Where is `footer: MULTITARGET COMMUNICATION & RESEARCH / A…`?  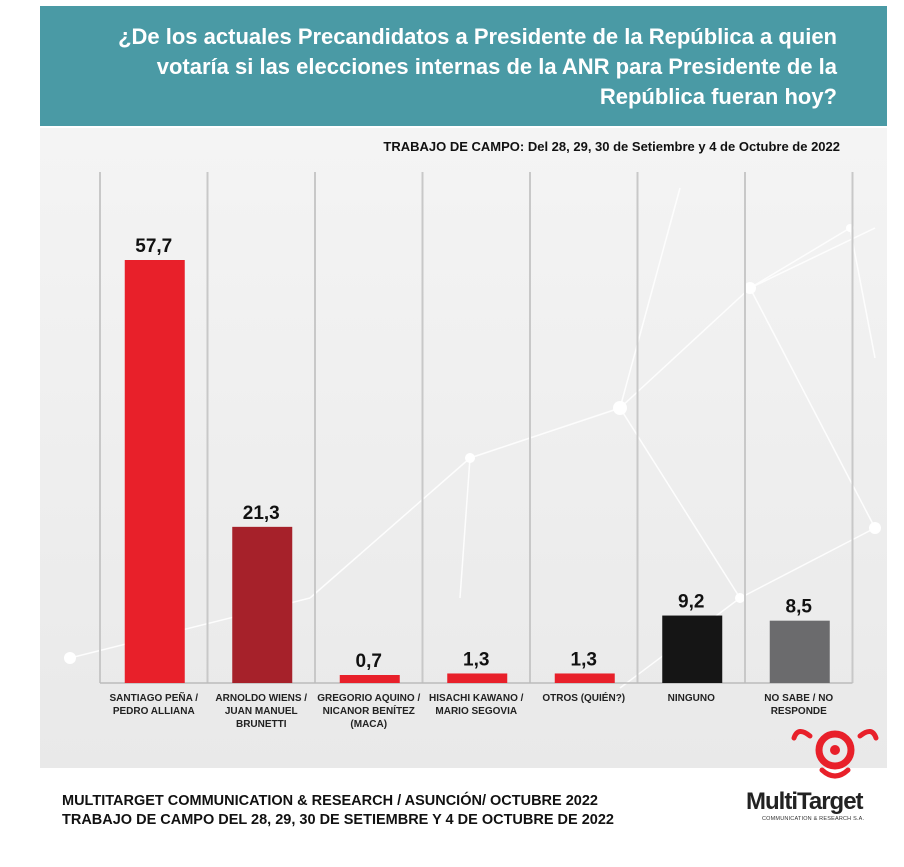 footer: MULTITARGET COMMUNICATION & RESEARCH / A… is located at coordinates (338, 811).